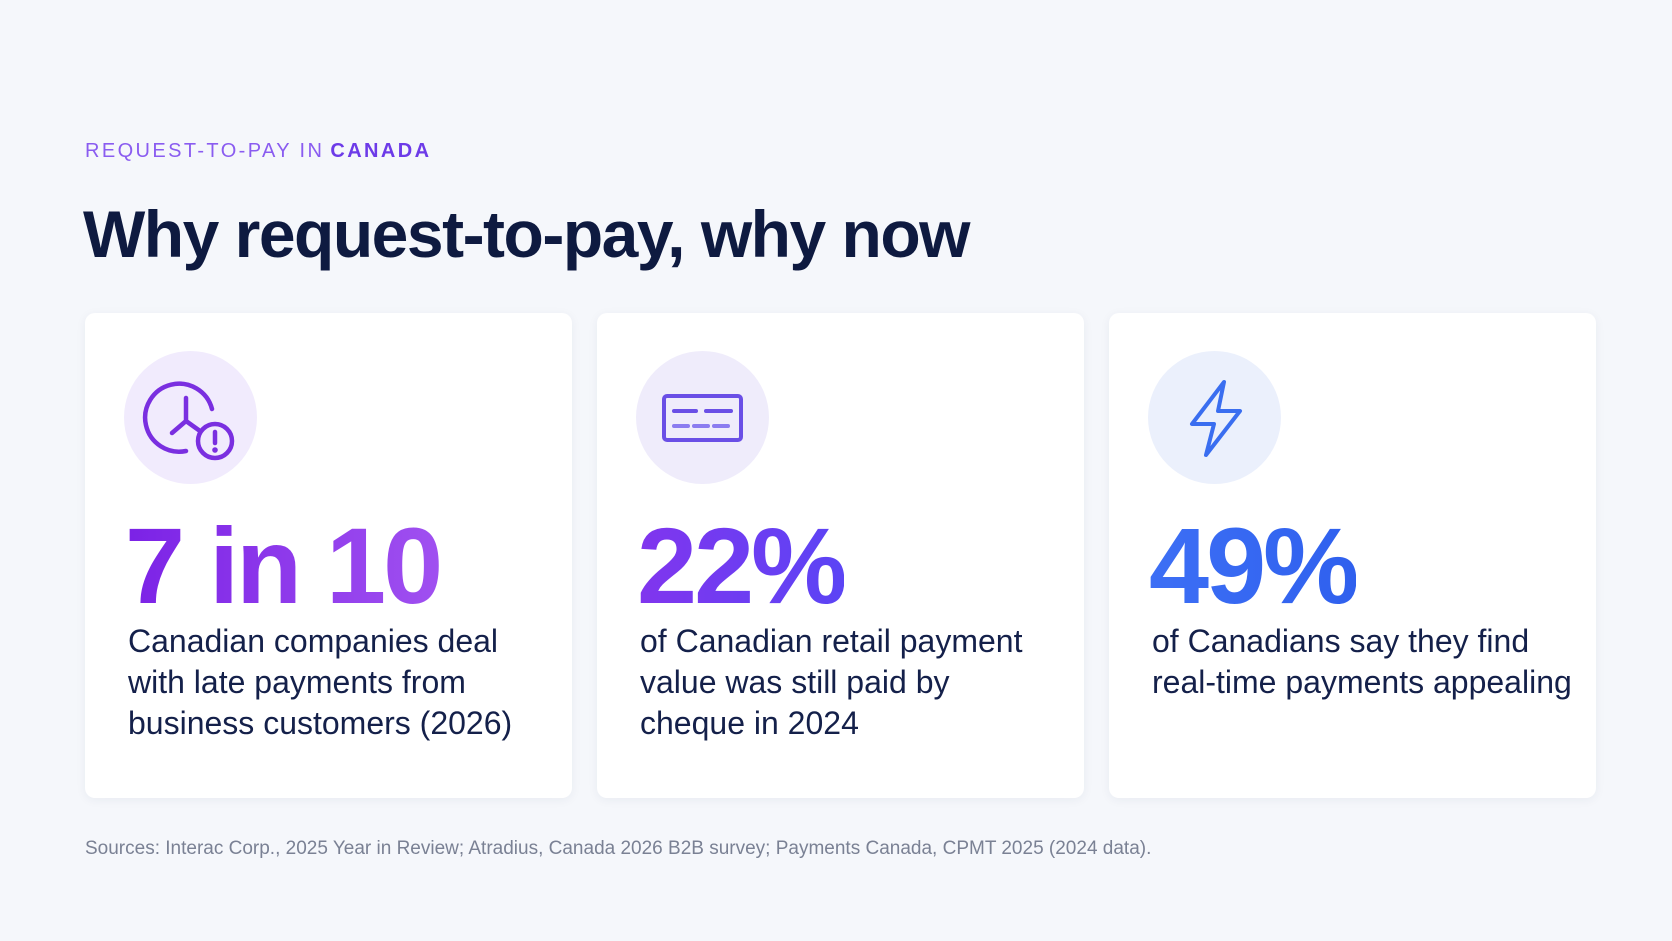 This screenshot has height=941, width=1672. What do you see at coordinates (284, 566) in the screenshot?
I see `stat: 7 in 10` at bounding box center [284, 566].